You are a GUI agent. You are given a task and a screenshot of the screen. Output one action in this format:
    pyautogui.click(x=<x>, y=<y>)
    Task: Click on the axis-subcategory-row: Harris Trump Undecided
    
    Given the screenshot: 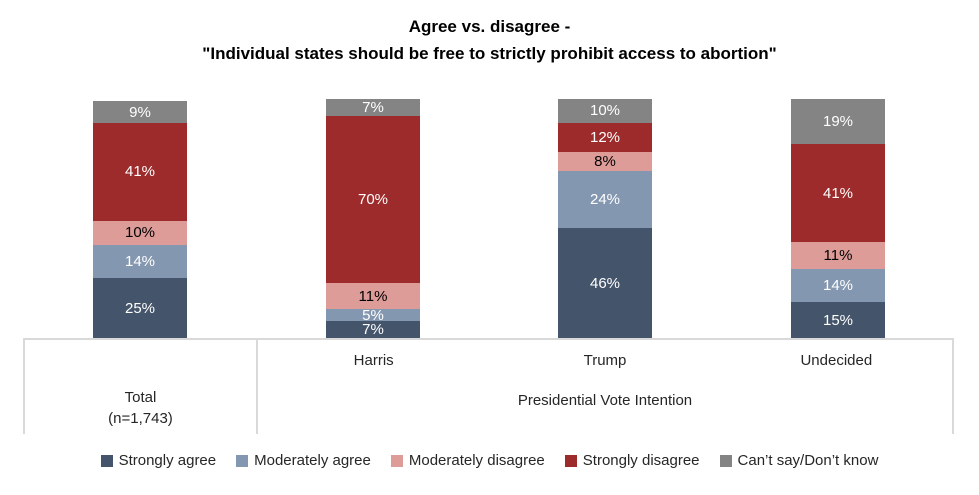 What is the action you would take?
    pyautogui.click(x=605, y=360)
    